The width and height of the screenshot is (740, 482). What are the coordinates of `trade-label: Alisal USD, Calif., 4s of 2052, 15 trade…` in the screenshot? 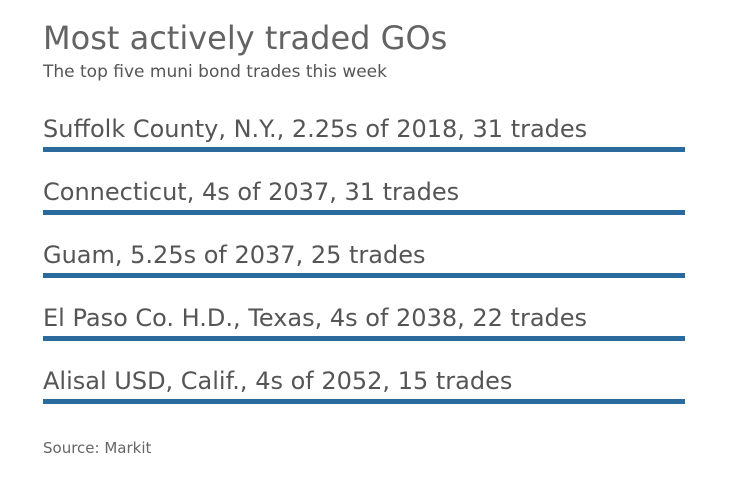 It's located at (278, 381).